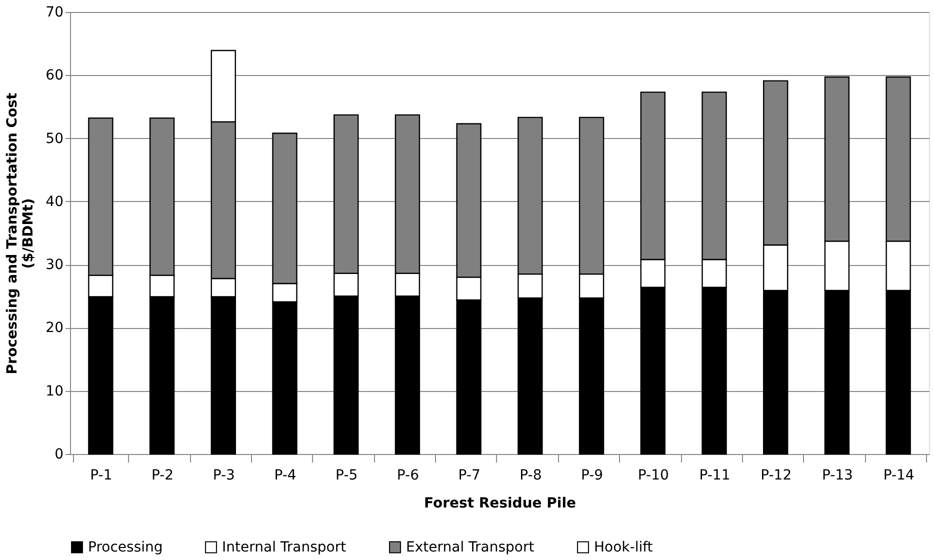  What do you see at coordinates (59, 454) in the screenshot?
I see `y-tick-label: 0` at bounding box center [59, 454].